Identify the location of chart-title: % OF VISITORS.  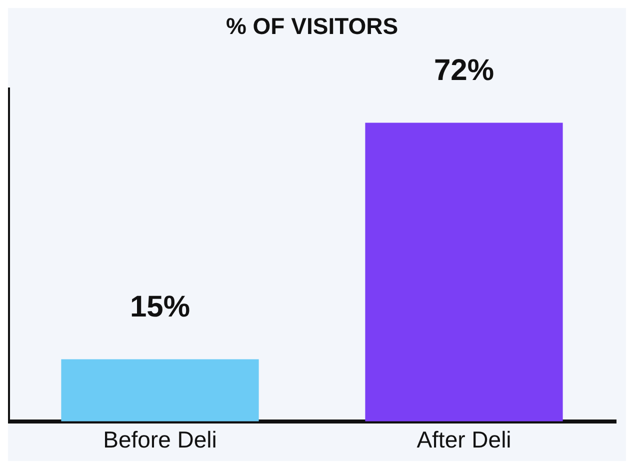
(312, 26).